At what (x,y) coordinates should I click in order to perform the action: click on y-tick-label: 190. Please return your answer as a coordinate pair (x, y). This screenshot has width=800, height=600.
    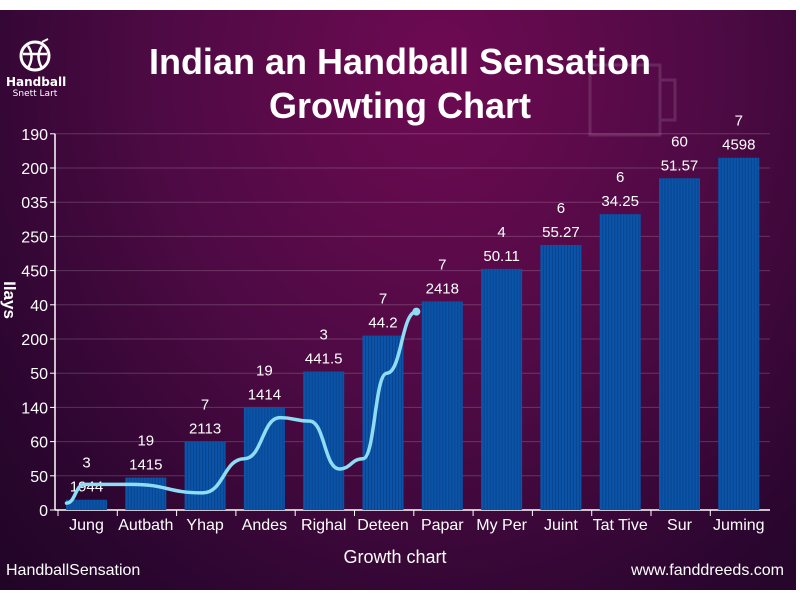
    Looking at the image, I should click on (34, 135).